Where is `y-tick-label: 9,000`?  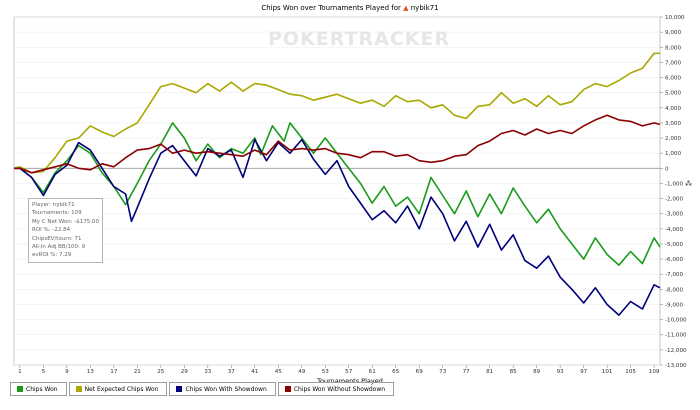
y-tick-label: 9,000 is located at coordinates (673, 33).